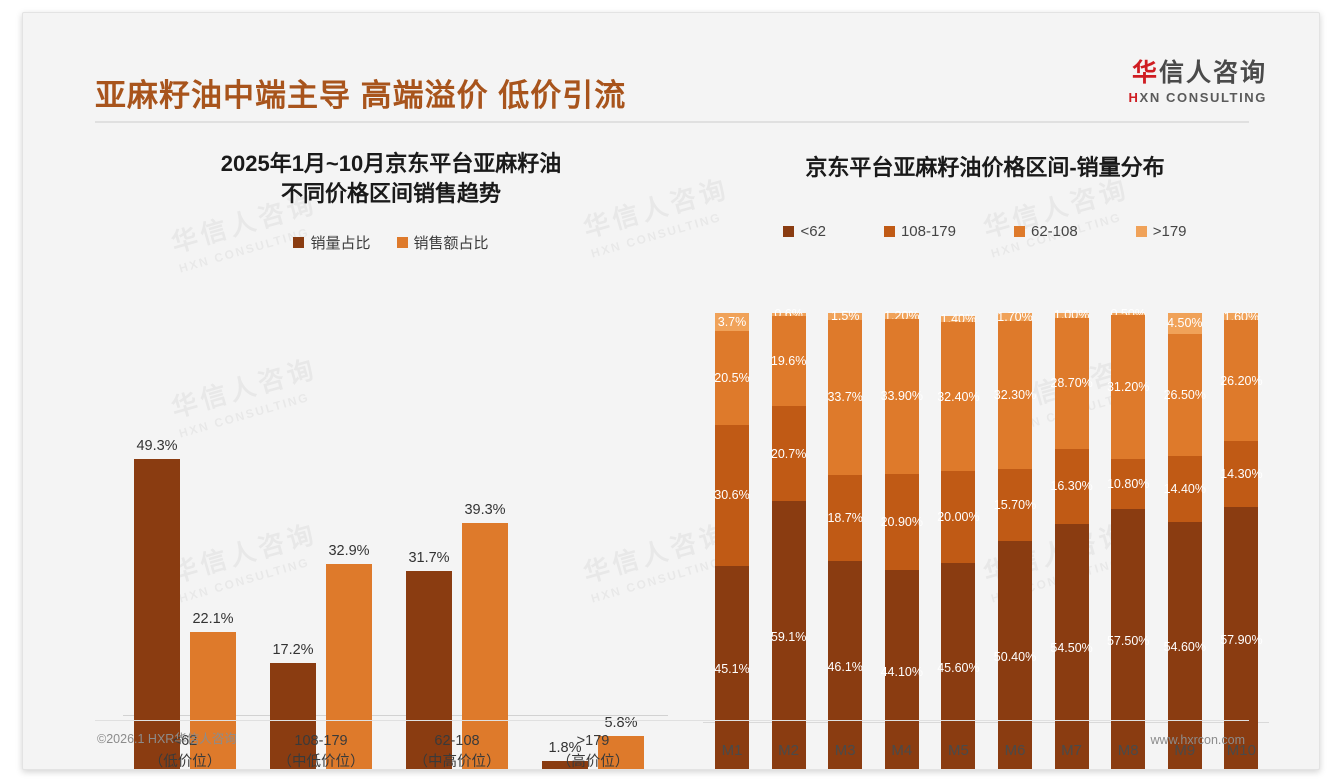 The height and width of the screenshot is (780, 1340). What do you see at coordinates (788, 453) in the screenshot?
I see `stack-segment: 20.7%` at bounding box center [788, 453].